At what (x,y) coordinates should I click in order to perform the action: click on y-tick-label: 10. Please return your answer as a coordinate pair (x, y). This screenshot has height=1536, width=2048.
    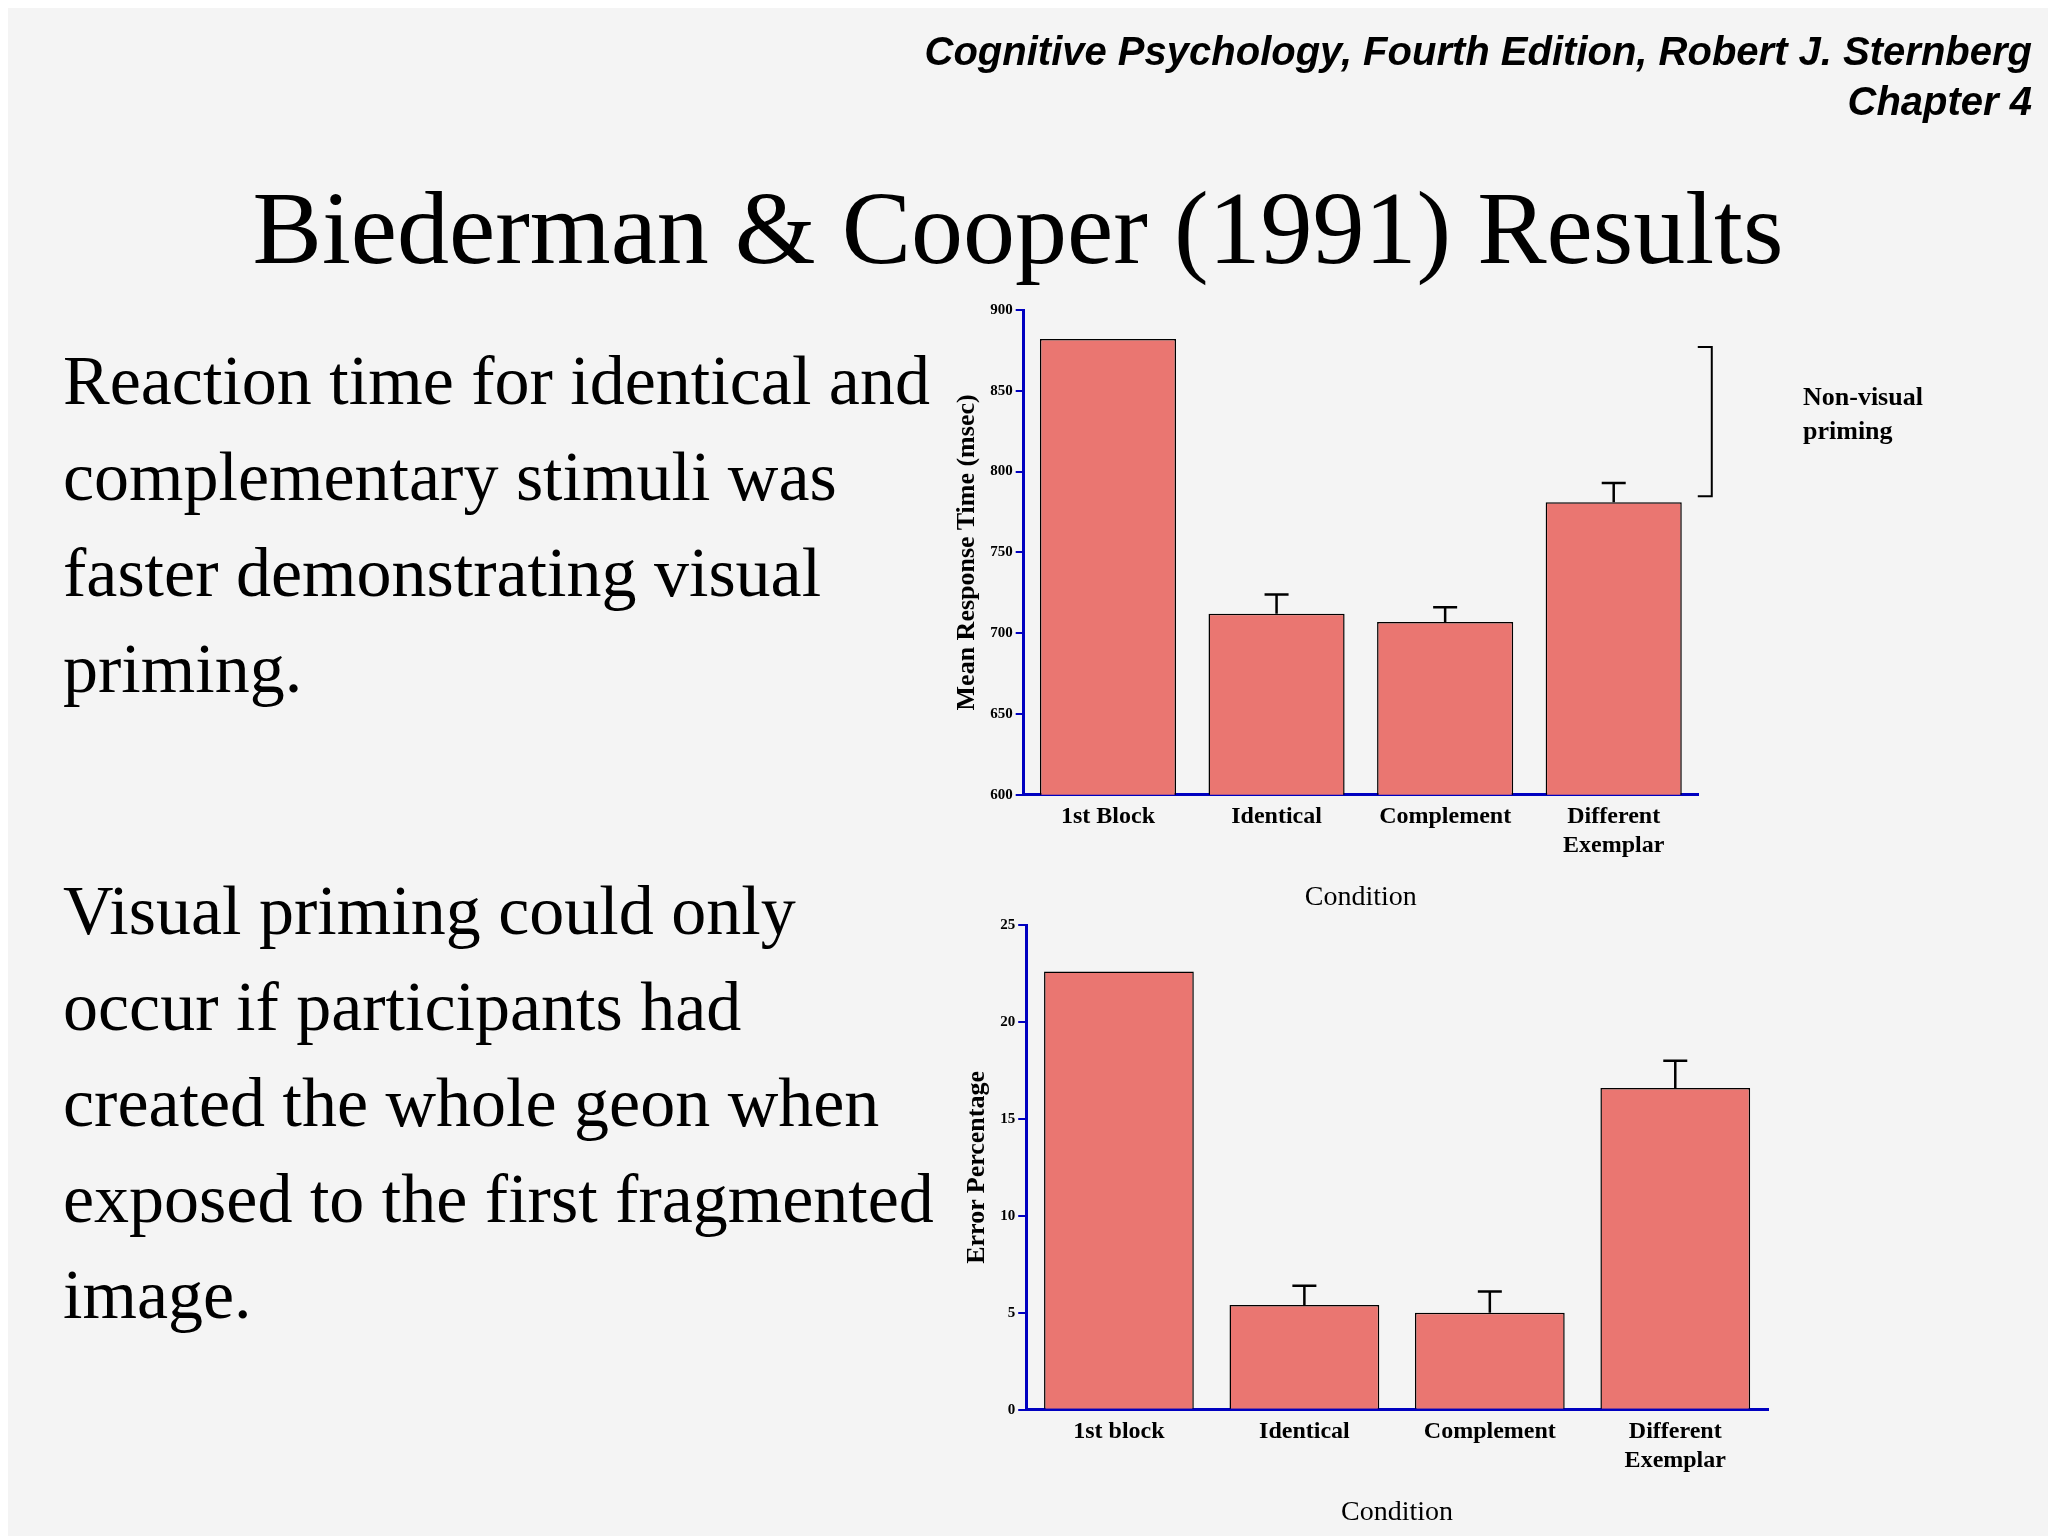
    Looking at the image, I should click on (1008, 1214).